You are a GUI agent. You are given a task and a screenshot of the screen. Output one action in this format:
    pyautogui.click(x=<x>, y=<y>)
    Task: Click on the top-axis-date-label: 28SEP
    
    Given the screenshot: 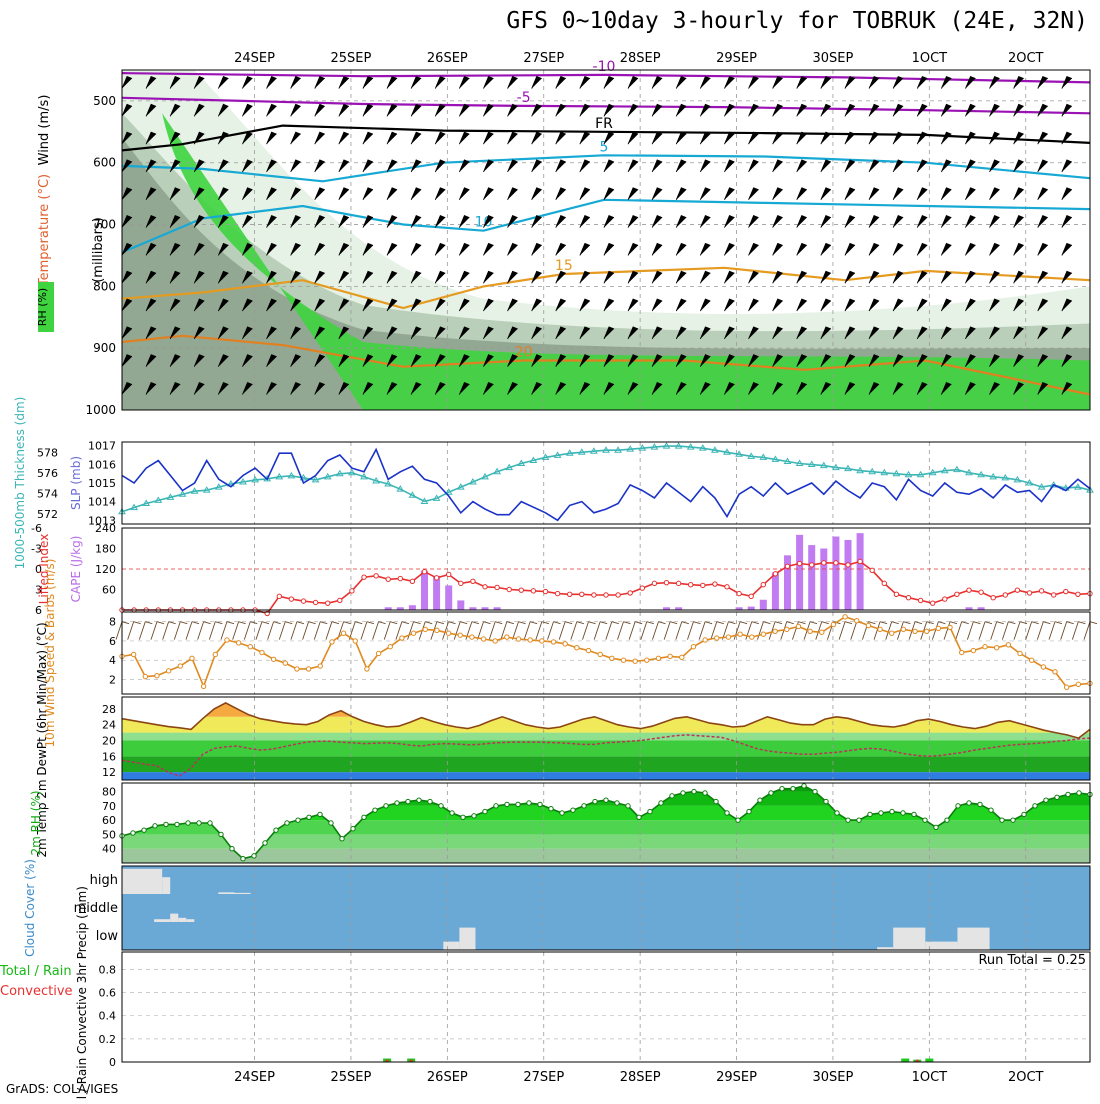 What is the action you would take?
    pyautogui.click(x=640, y=58)
    